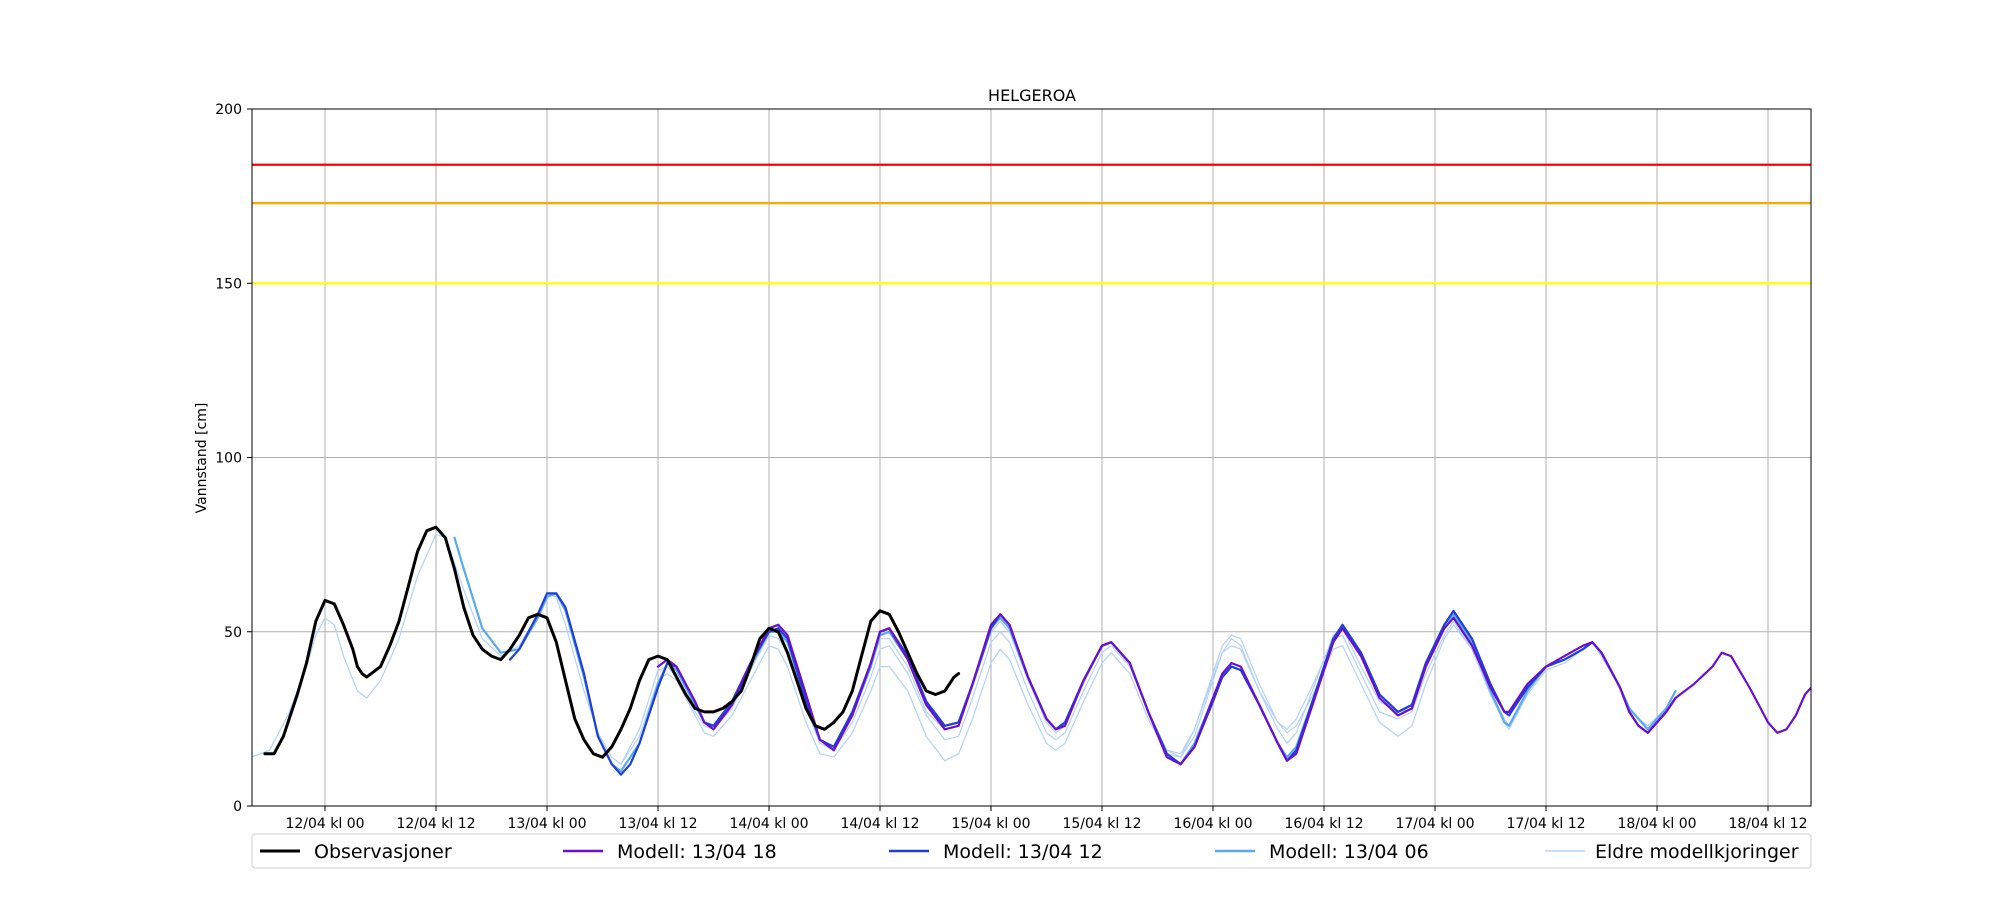 This screenshot has height=900, width=2000. I want to click on y-tick-label: 200, so click(228, 110).